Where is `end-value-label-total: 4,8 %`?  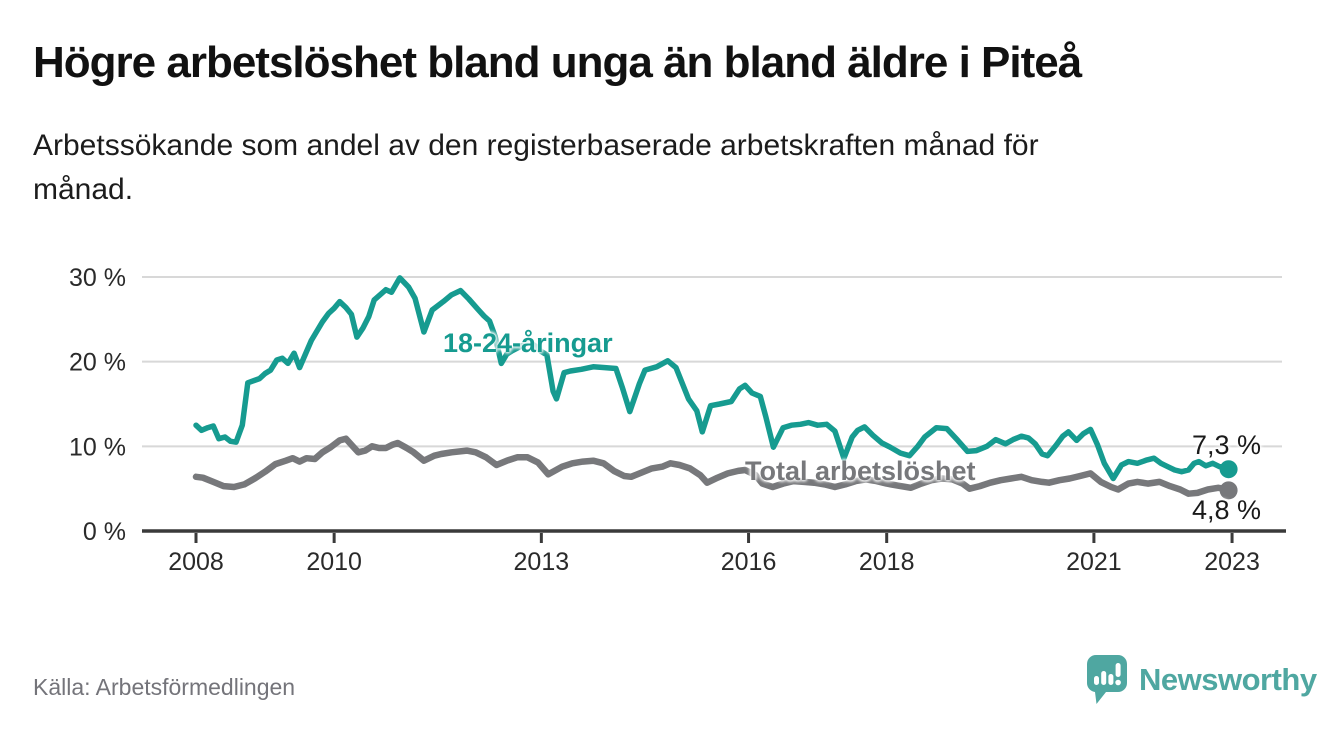
end-value-label-total: 4,8 % is located at coordinates (1227, 510).